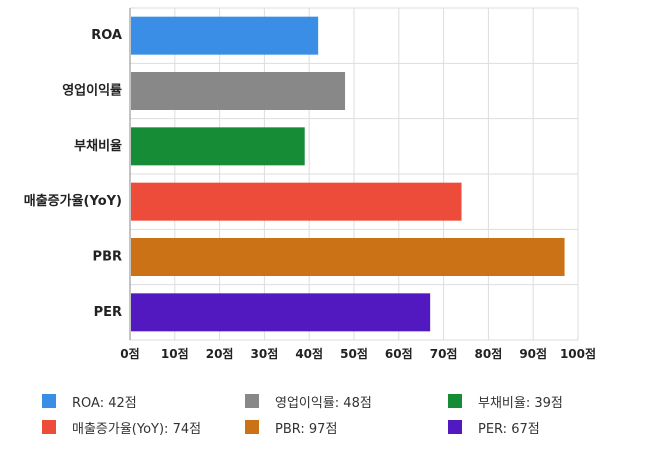 The height and width of the screenshot is (450, 650). I want to click on category-label: 매출증가율(YoY), so click(73, 201).